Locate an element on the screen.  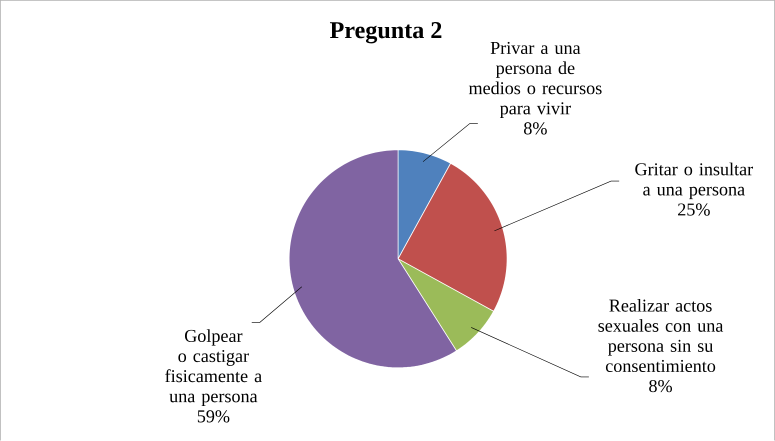
slice-label: Privar a una persona de medios o recursos para vivir is located at coordinates (535, 80).